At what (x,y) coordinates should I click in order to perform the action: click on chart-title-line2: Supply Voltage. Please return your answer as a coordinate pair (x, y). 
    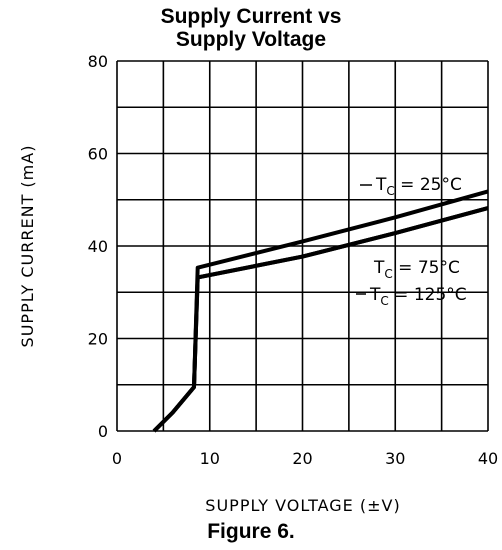
    Looking at the image, I should click on (251, 39).